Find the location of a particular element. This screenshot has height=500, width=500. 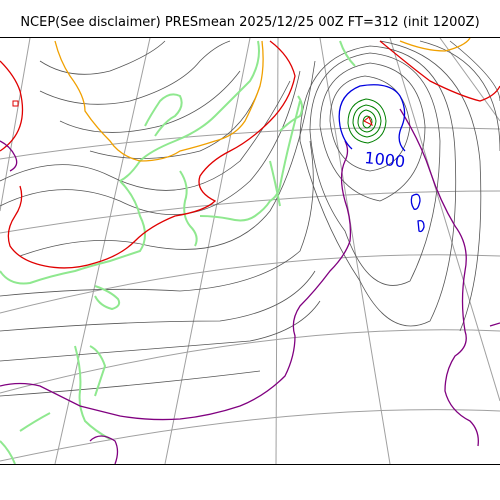

contour-green is located at coordinates (367, 121).